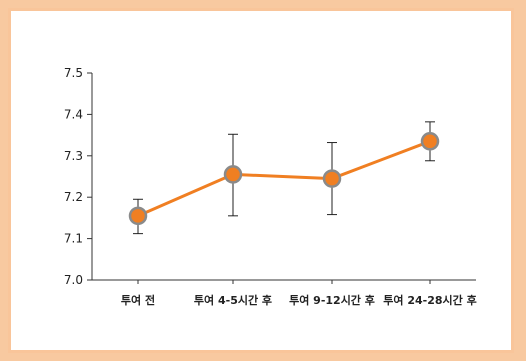 The width and height of the screenshot is (526, 361). Describe the element at coordinates (429, 300) in the screenshot. I see `x-tick-label: 투여 24-28시간 후` at that location.